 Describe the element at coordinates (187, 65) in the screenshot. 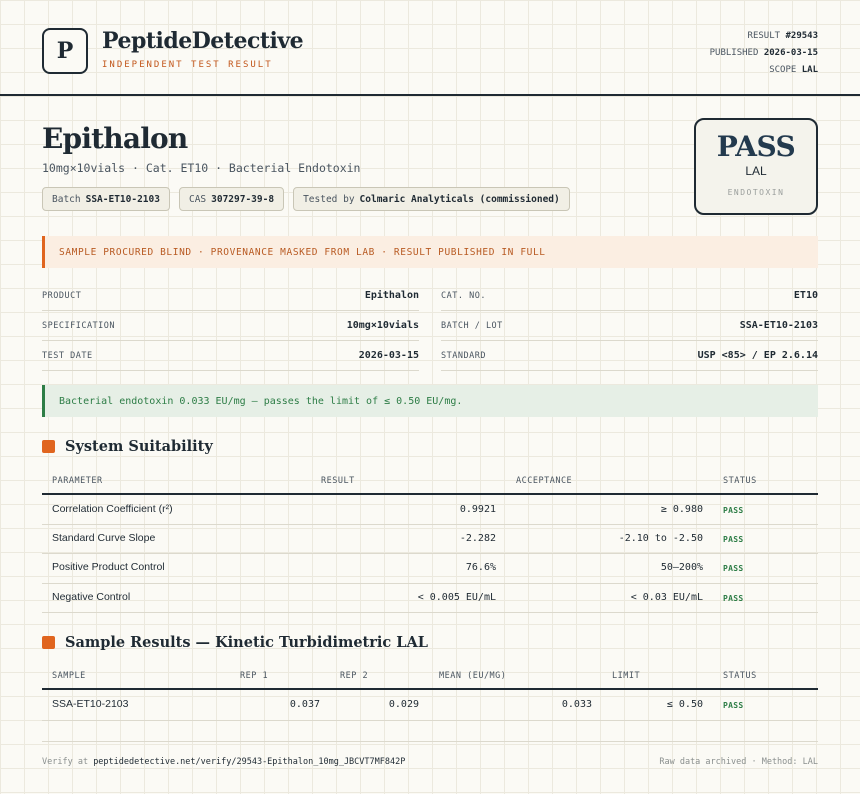

I see `brand-tagline: INDEPENDENT TEST RESULT` at that location.